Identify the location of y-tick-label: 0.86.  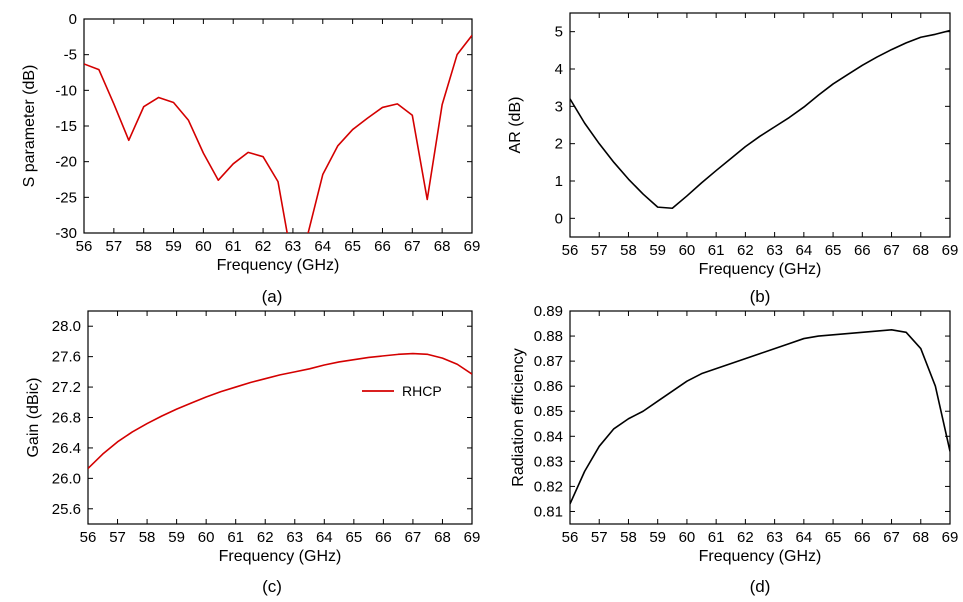
(548, 386).